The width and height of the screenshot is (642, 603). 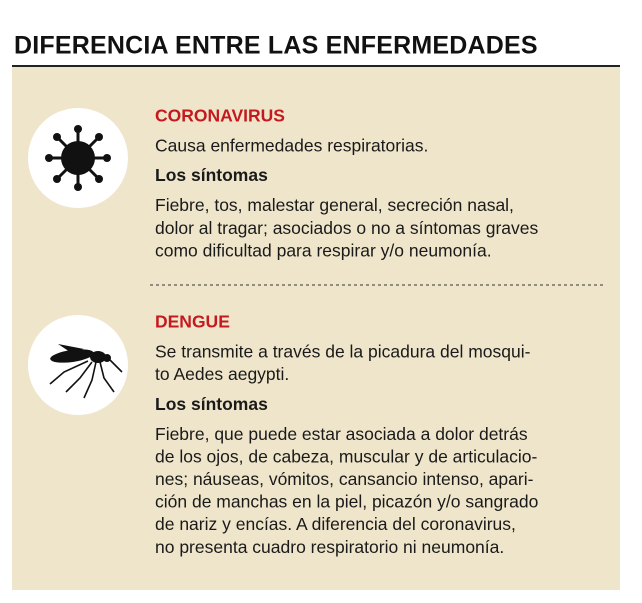 I want to click on mosquito-icon, so click(x=86, y=371).